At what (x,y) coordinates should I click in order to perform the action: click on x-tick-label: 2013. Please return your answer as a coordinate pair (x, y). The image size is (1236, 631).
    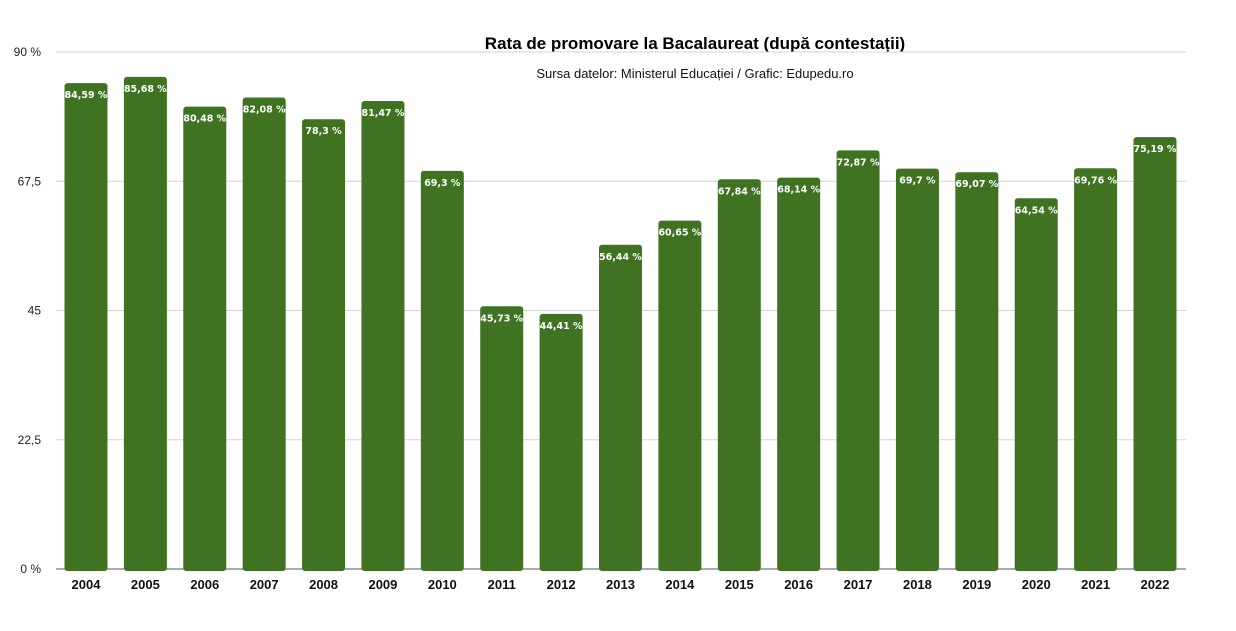
    Looking at the image, I should click on (620, 584).